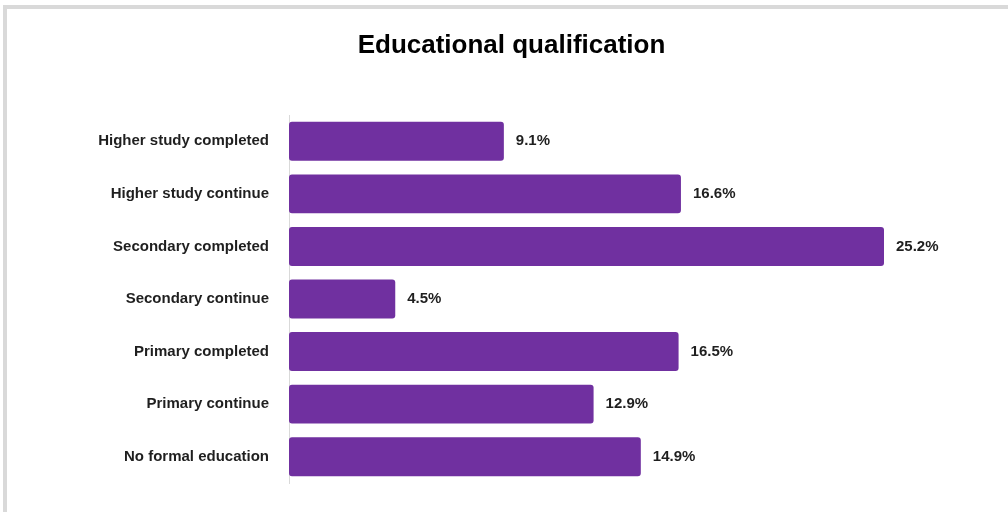 Image resolution: width=1008 pixels, height=512 pixels. I want to click on data-label: 16.6%, so click(714, 192).